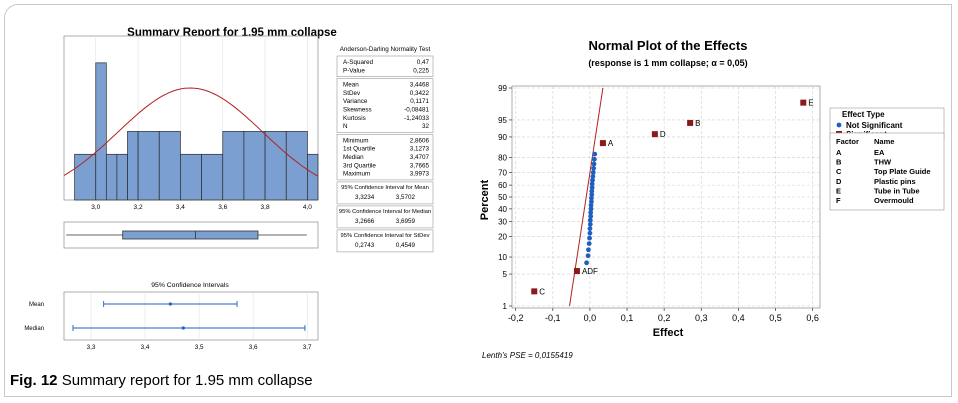 The image size is (958, 403). Describe the element at coordinates (590, 318) in the screenshot. I see `normal-plot-xtick-label: 0,0` at that location.